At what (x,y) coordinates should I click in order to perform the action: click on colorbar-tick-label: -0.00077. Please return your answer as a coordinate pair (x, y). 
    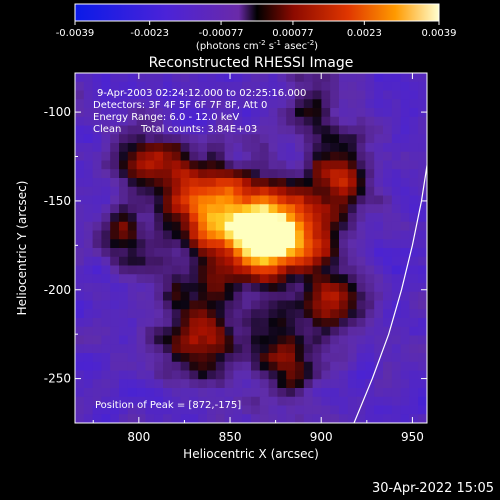
    Looking at the image, I should click on (221, 33).